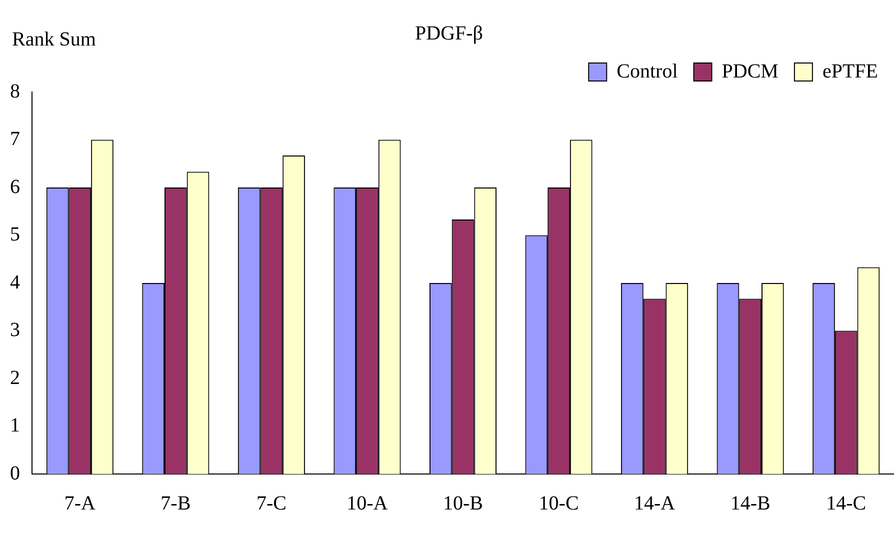 This screenshot has height=538, width=894. What do you see at coordinates (647, 71) in the screenshot?
I see `legend-label: Control` at bounding box center [647, 71].